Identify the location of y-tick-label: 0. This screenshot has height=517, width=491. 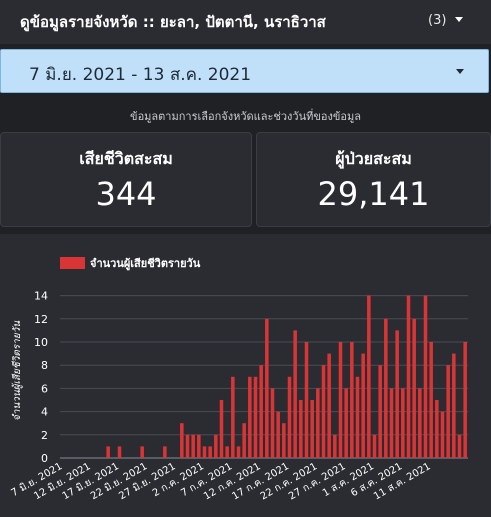
(44, 458).